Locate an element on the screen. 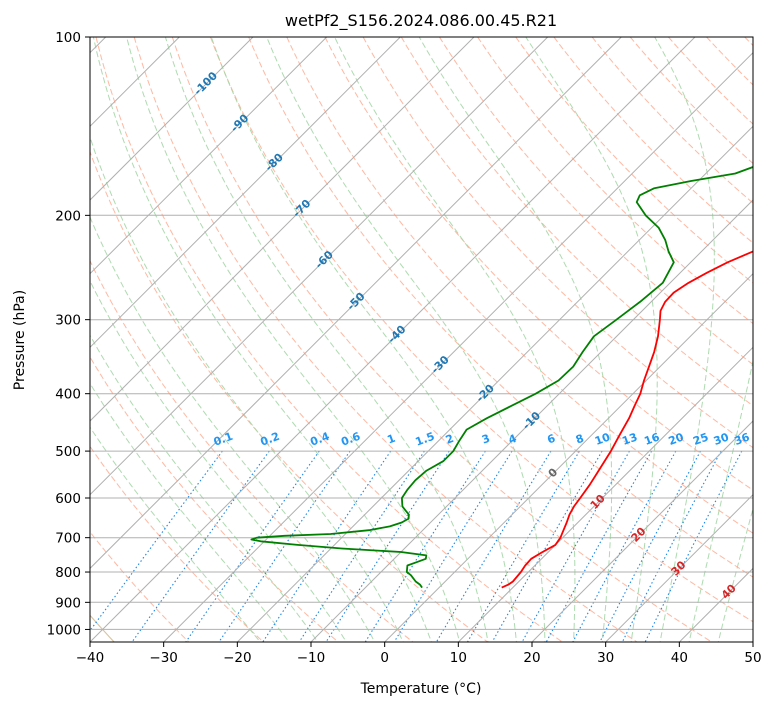 Image resolution: width=775 pixels, height=708 pixels. mixing-ratio-label: 8 is located at coordinates (580, 439).